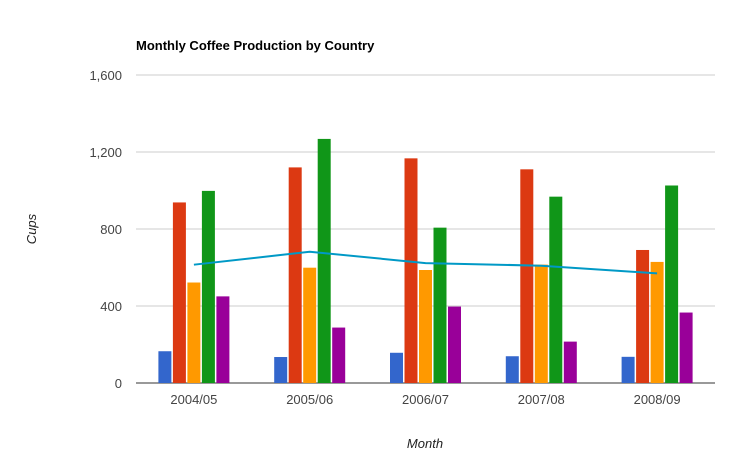 The width and height of the screenshot is (738, 469). Describe the element at coordinates (425, 443) in the screenshot. I see `x-axis-label: Month` at that location.